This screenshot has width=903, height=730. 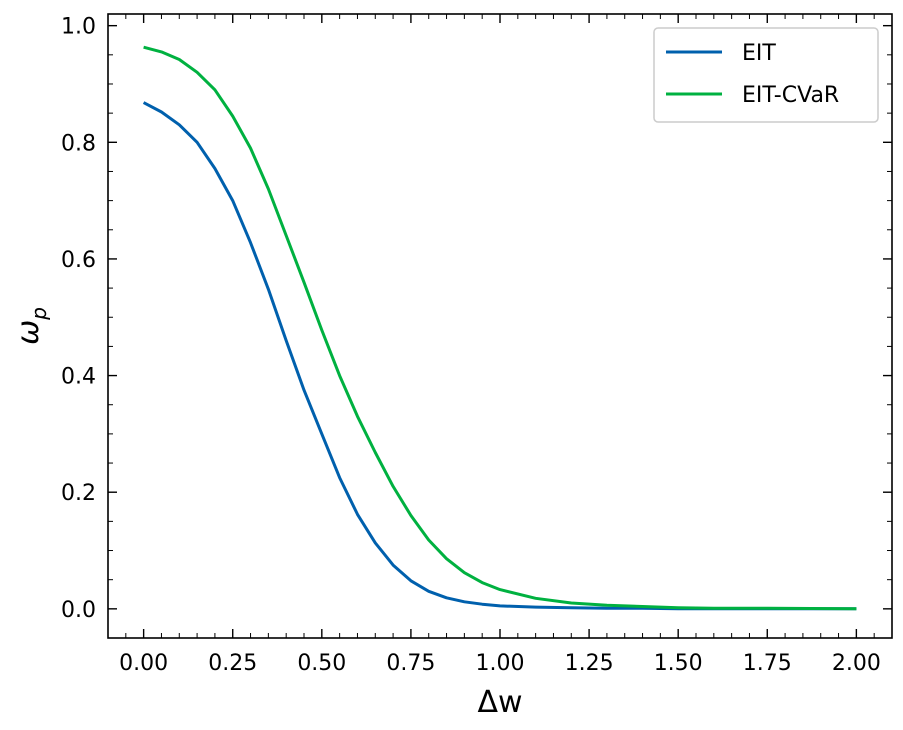 What do you see at coordinates (28, 332) in the screenshot?
I see `y-axis-label-main: ω` at bounding box center [28, 332].